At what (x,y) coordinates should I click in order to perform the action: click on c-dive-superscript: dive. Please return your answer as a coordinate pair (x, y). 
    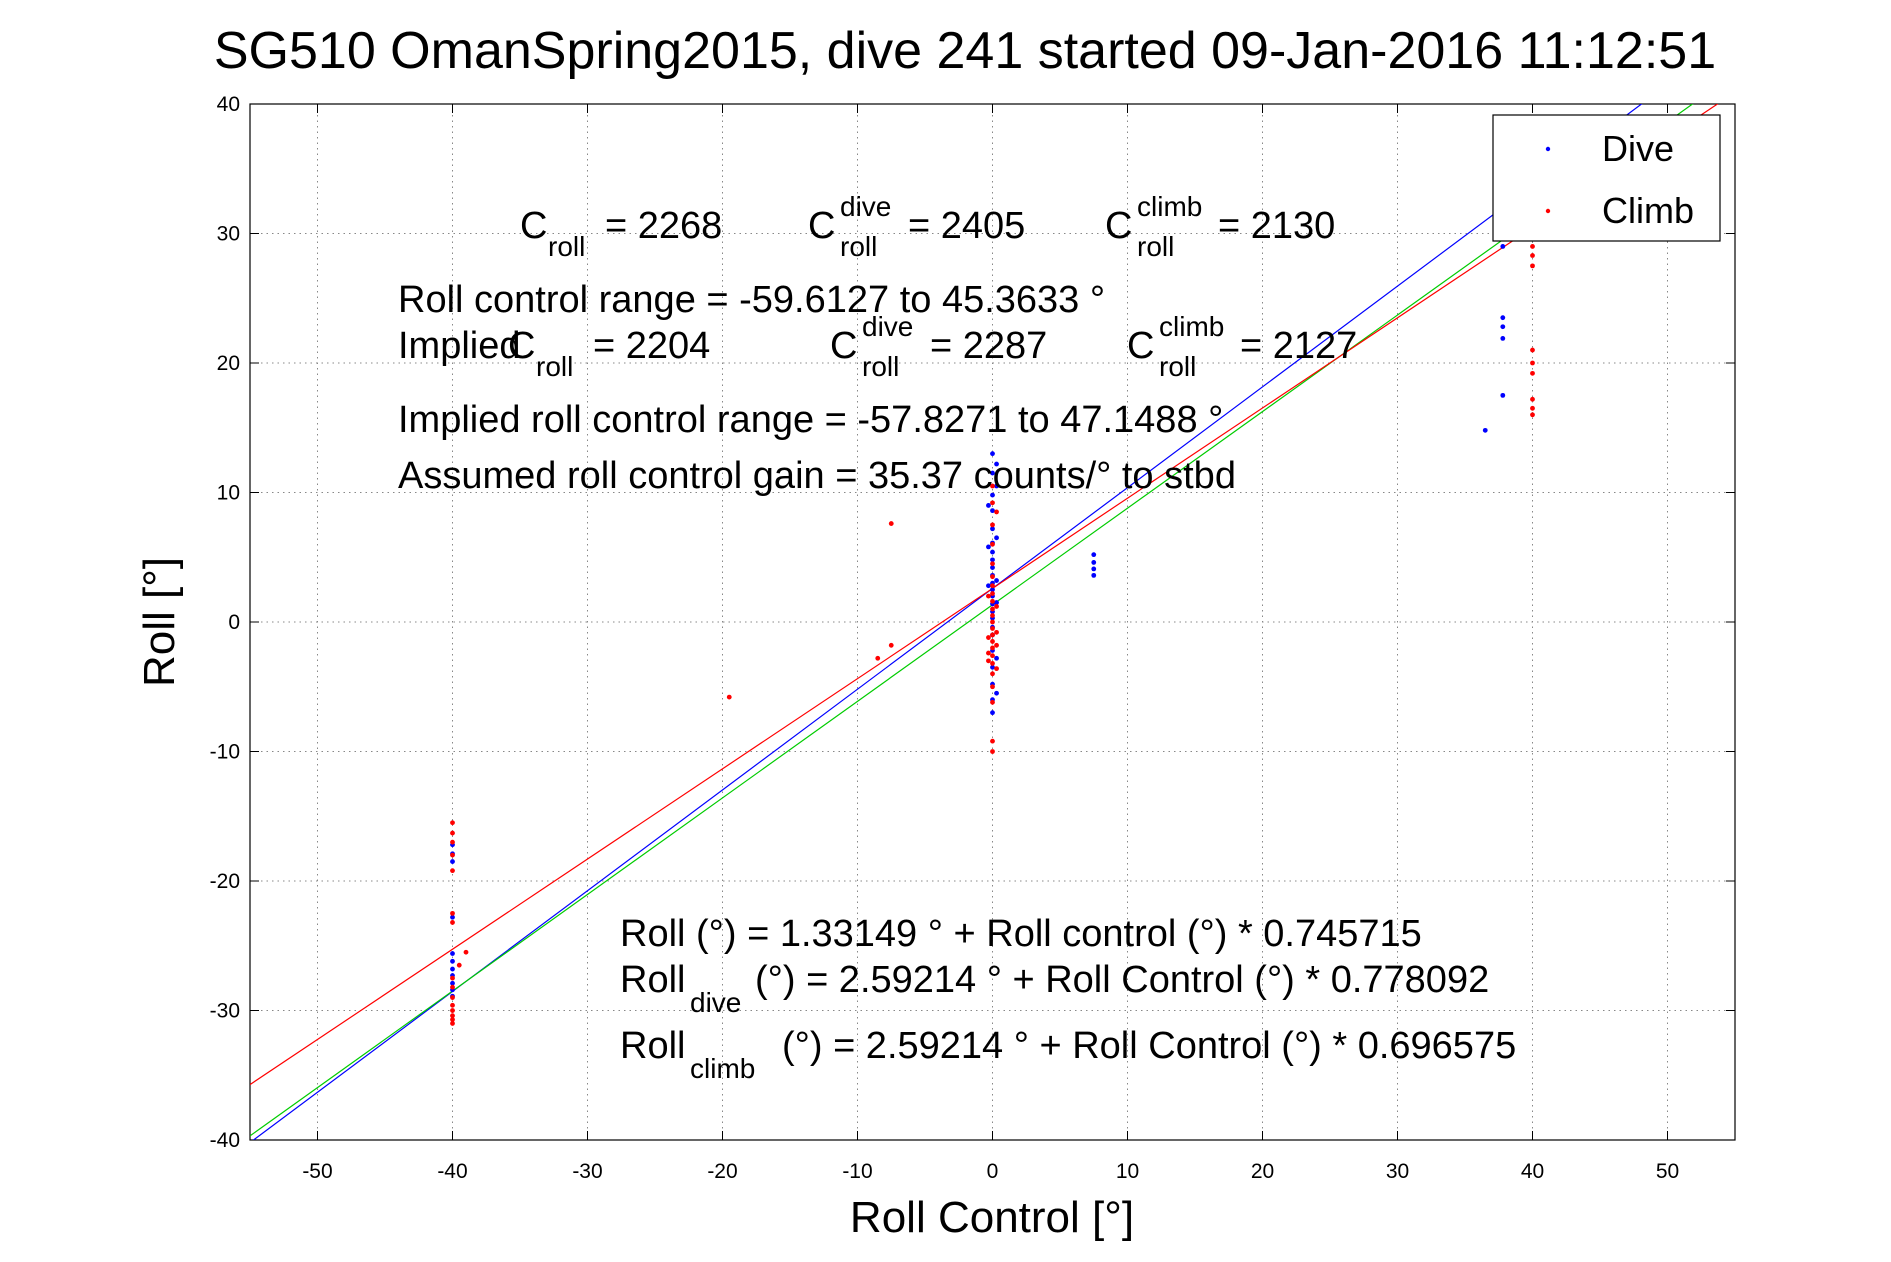
    Looking at the image, I should click on (865, 206).